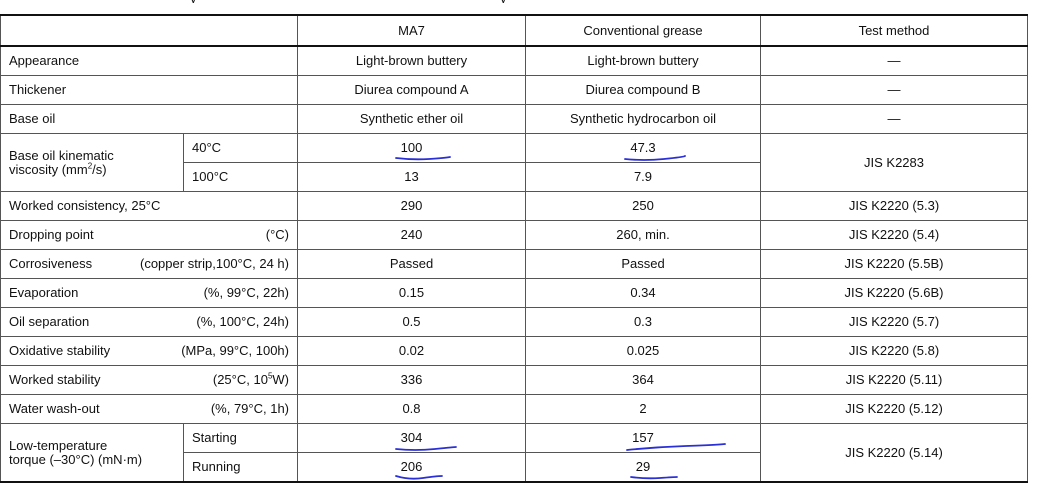 The width and height of the screenshot is (1037, 496). Describe the element at coordinates (58, 169) in the screenshot. I see `label-viscosity-line2: viscosity (mm2/s)` at that location.